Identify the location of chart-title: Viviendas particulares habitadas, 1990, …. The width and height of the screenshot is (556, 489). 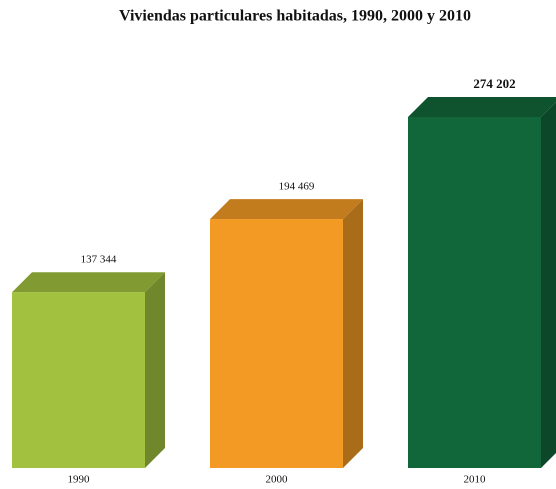
(295, 16).